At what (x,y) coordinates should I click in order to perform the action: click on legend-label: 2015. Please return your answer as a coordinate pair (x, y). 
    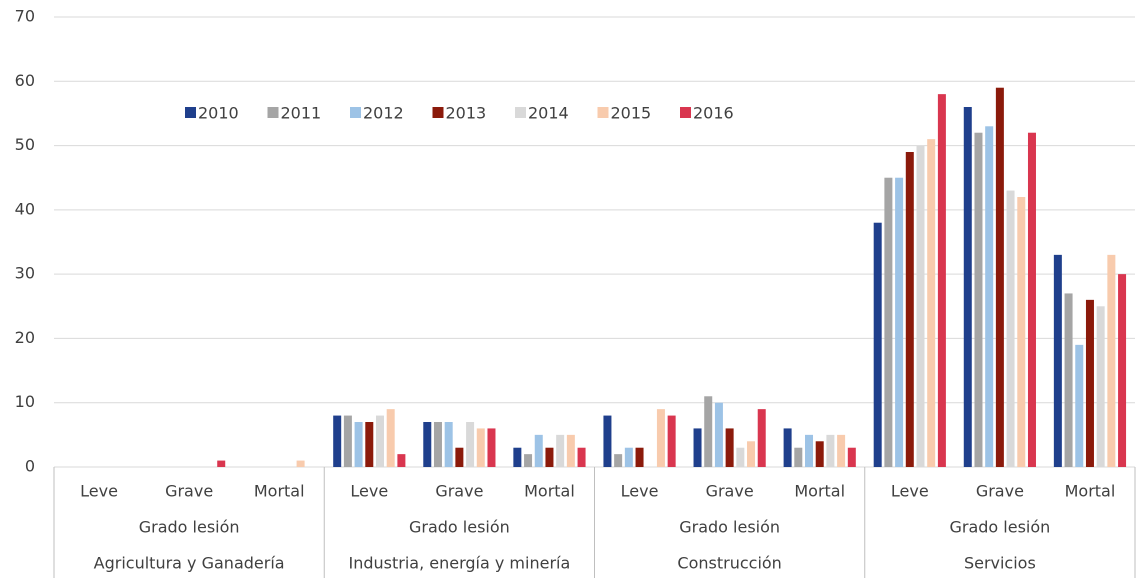
    Looking at the image, I should click on (631, 113).